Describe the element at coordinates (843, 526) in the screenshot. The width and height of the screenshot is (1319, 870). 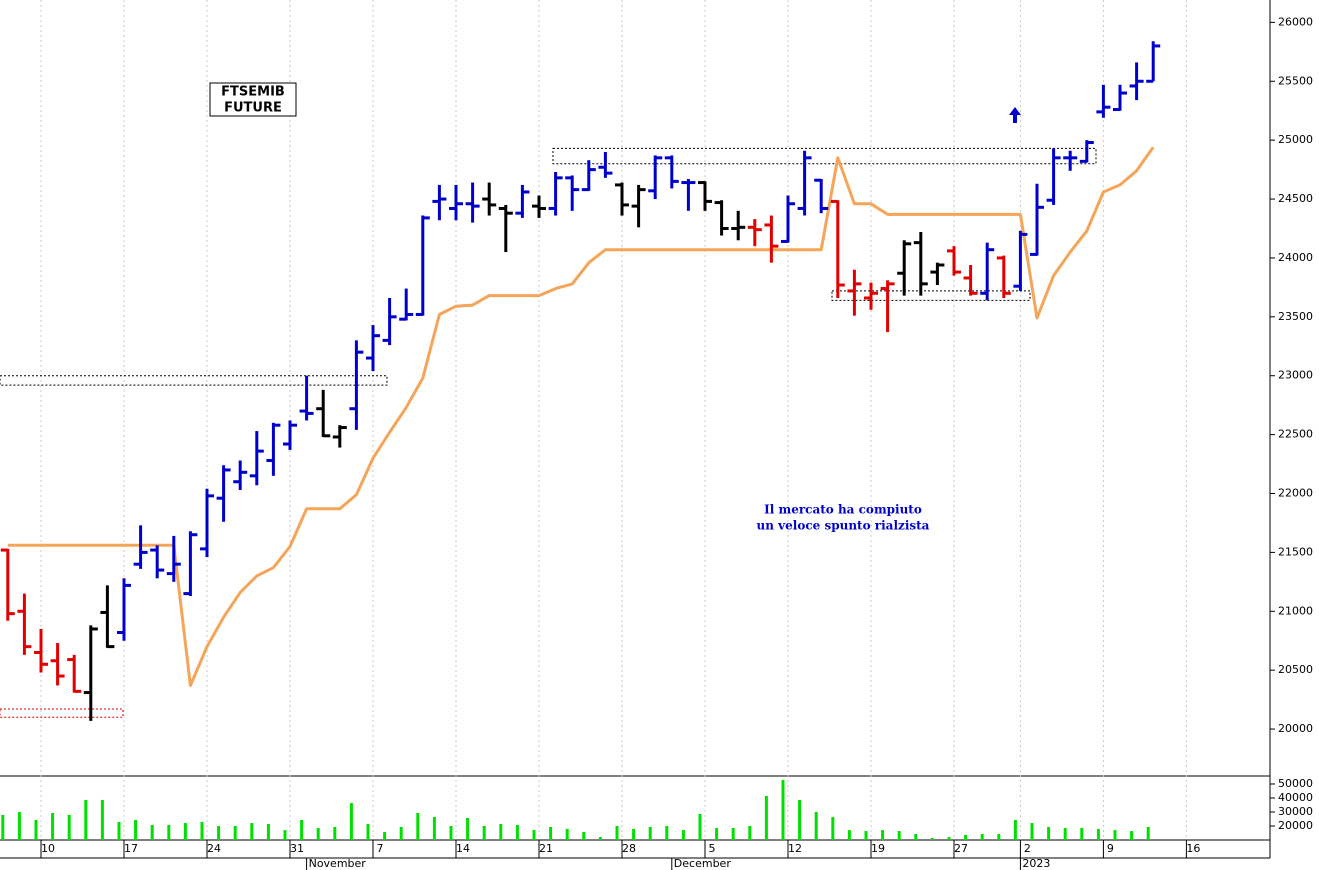
I see `annotation: un veloce spunto rialzista` at that location.